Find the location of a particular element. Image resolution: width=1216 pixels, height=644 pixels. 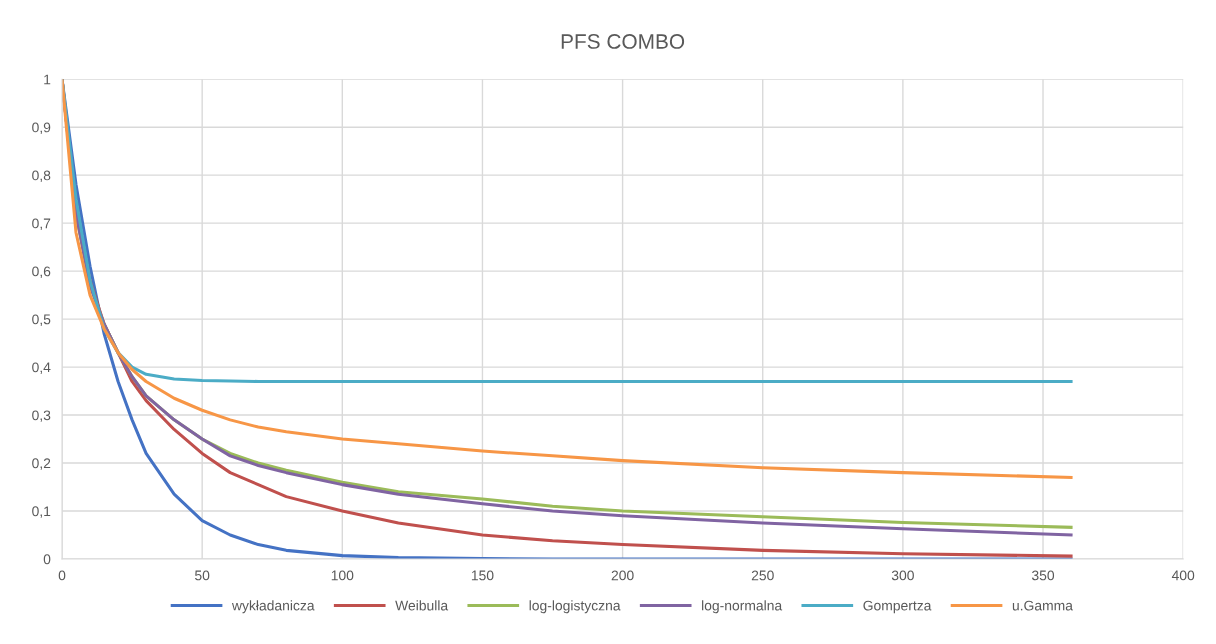

legend-label: Gompertza is located at coordinates (897, 607).